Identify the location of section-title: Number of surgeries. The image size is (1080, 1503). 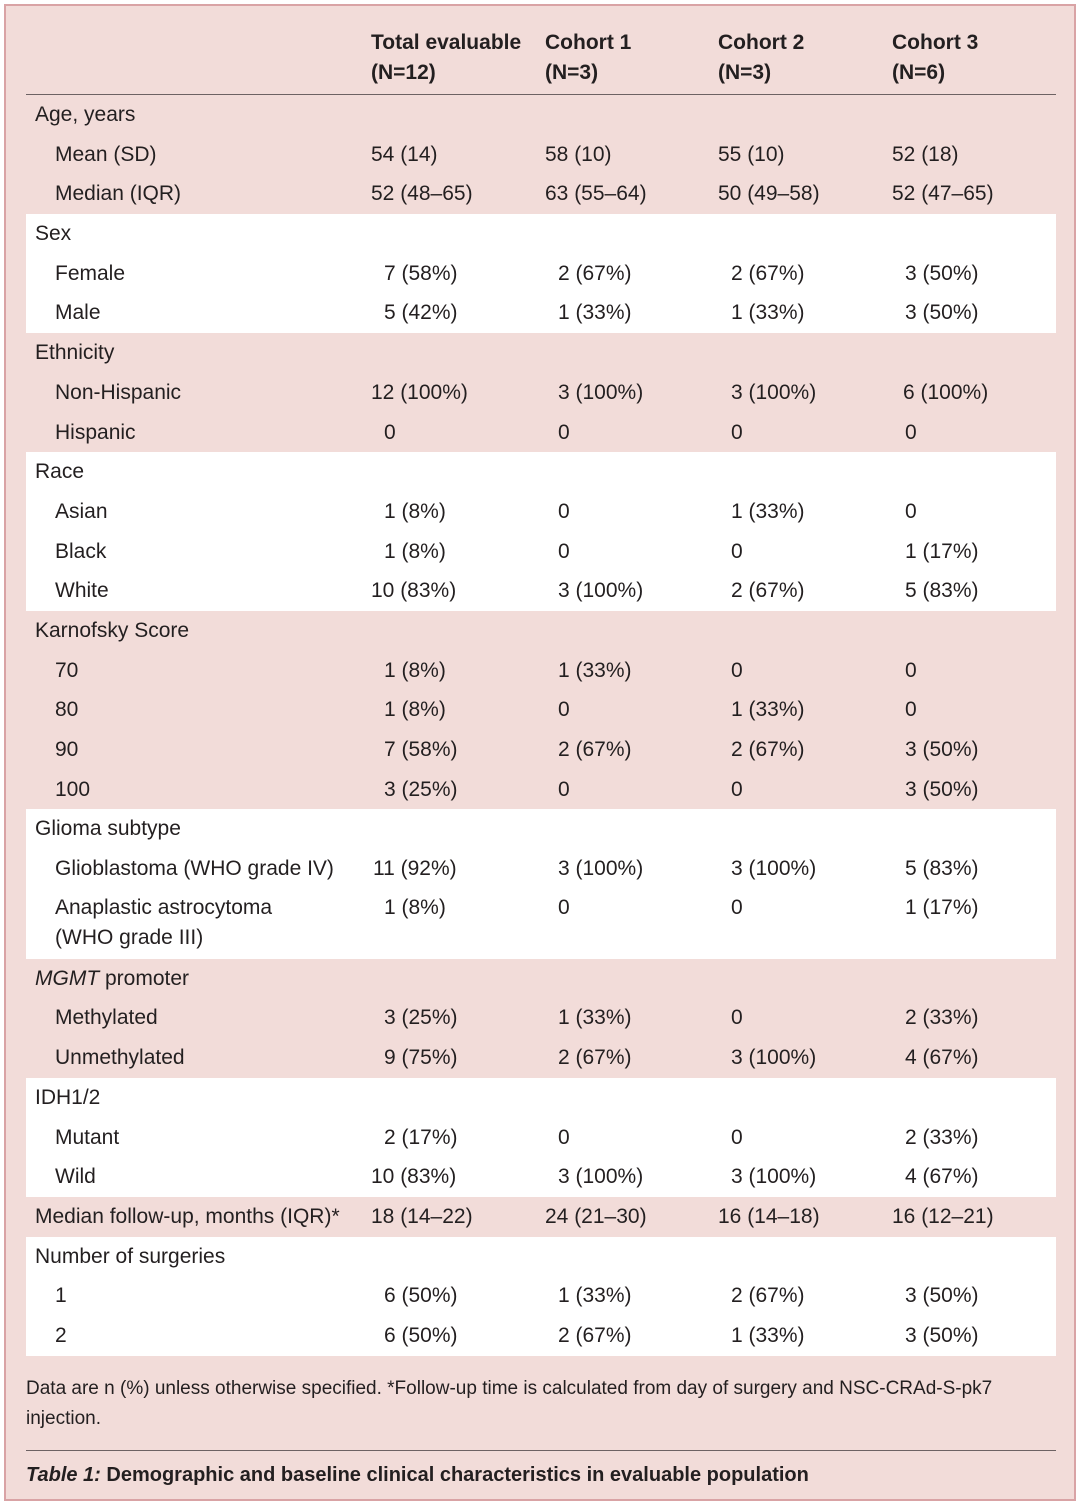
(541, 1257).